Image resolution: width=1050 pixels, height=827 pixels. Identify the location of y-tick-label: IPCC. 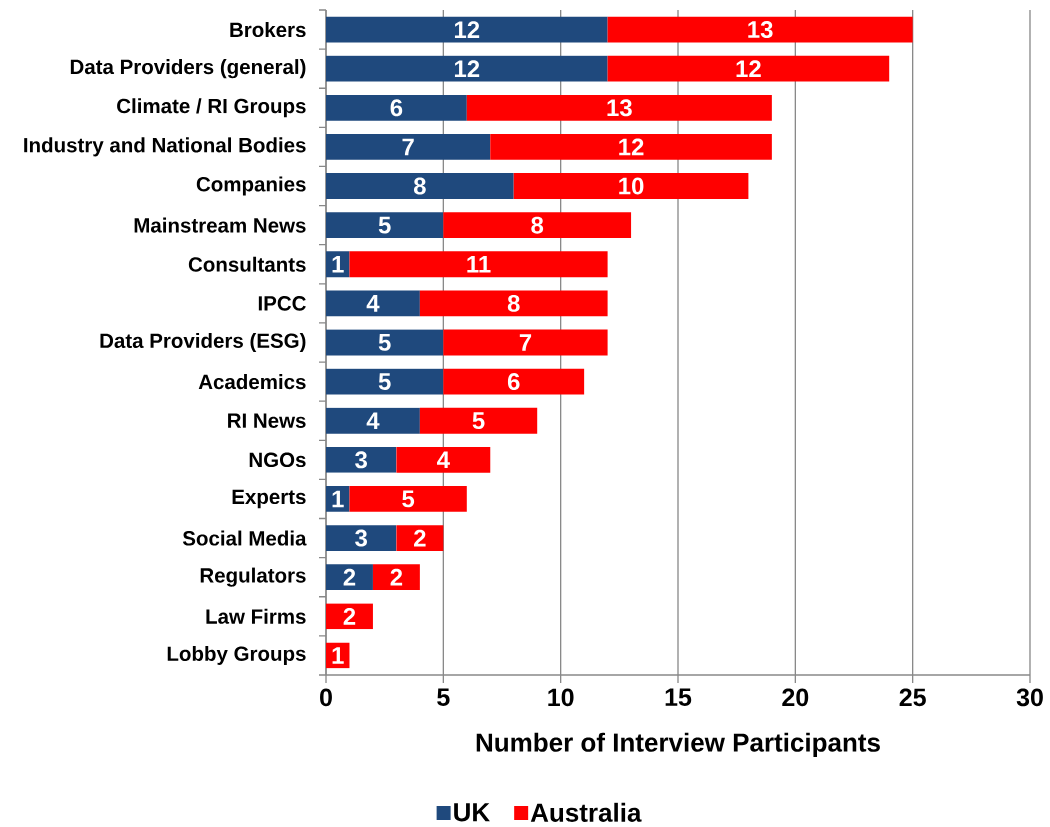
(282, 303).